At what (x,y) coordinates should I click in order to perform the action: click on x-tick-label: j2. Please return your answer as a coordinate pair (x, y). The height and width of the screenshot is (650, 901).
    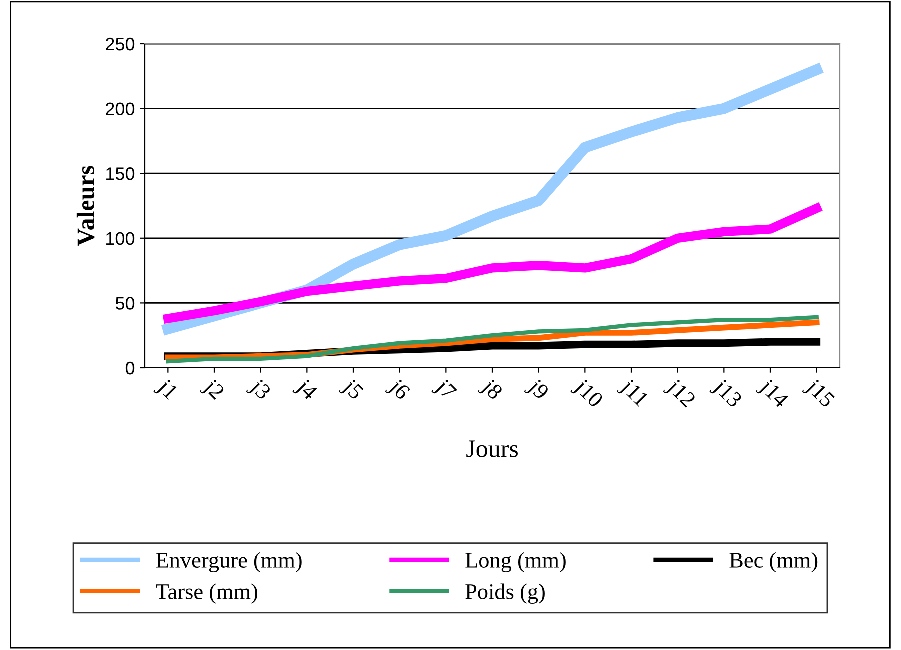
    Looking at the image, I should click on (213, 391).